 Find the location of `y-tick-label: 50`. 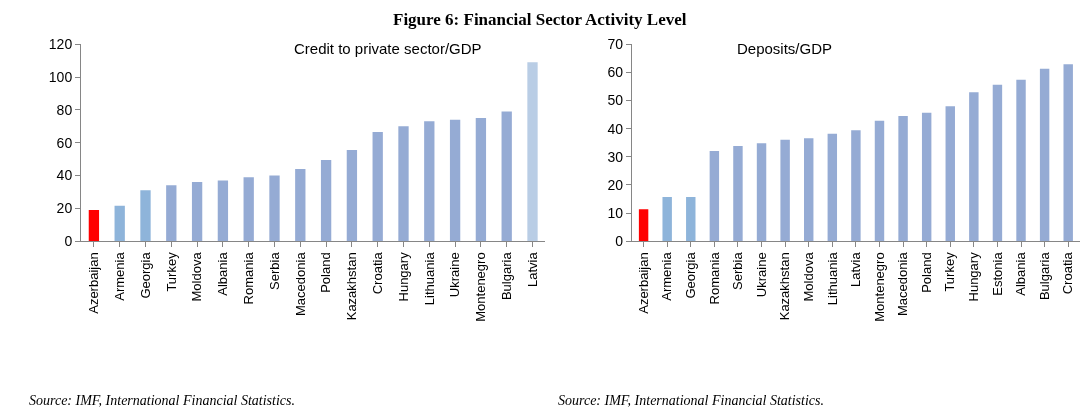

y-tick-label: 50 is located at coordinates (615, 100).